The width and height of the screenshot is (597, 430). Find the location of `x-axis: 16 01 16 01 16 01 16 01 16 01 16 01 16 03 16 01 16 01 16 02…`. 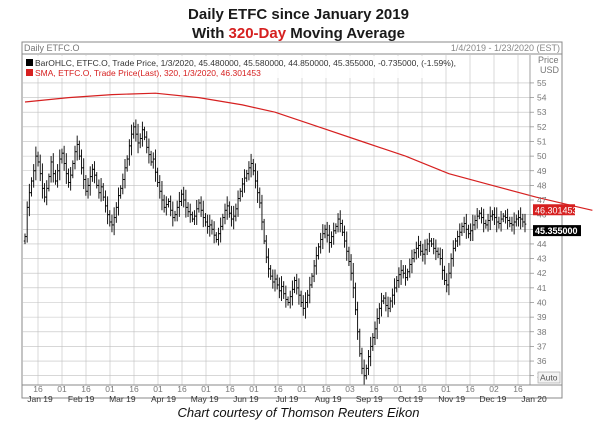

x-axis: 16 01 16 01 16 01 16 01 16 01 16 01 16 03 16 01 16 01 16 02… is located at coordinates (287, 394).